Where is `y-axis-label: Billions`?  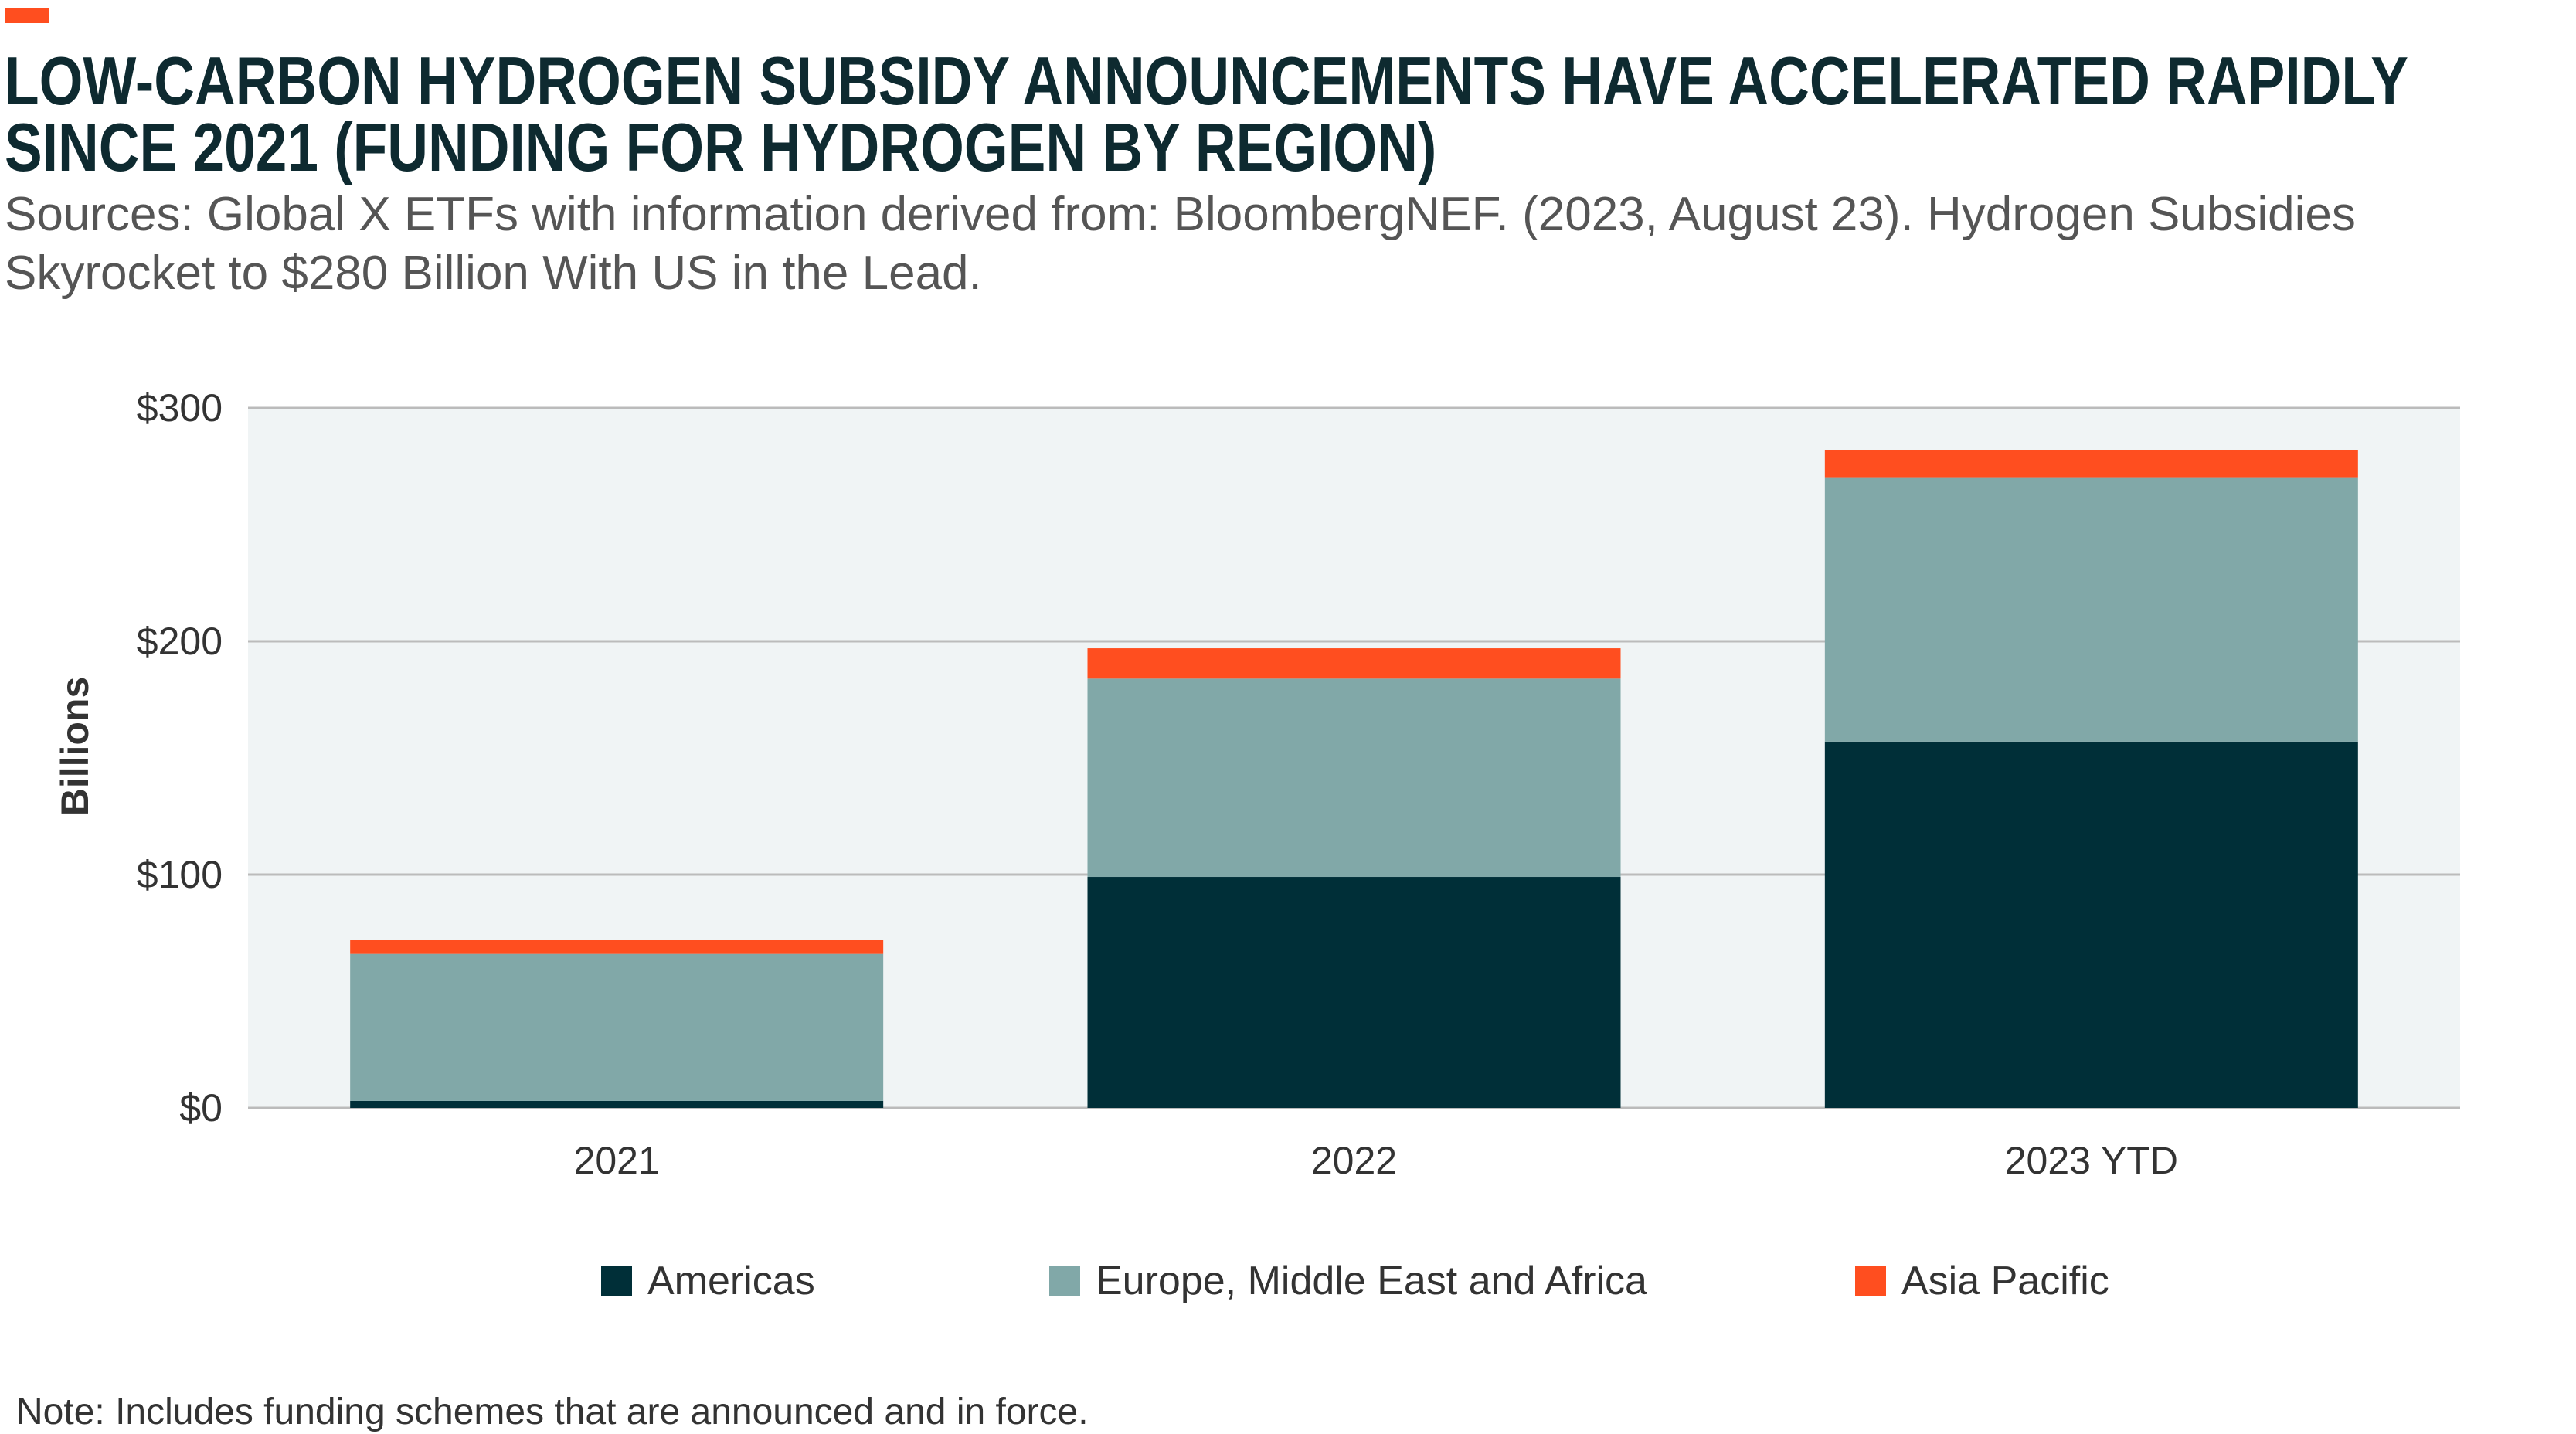 y-axis-label: Billions is located at coordinates (75, 747).